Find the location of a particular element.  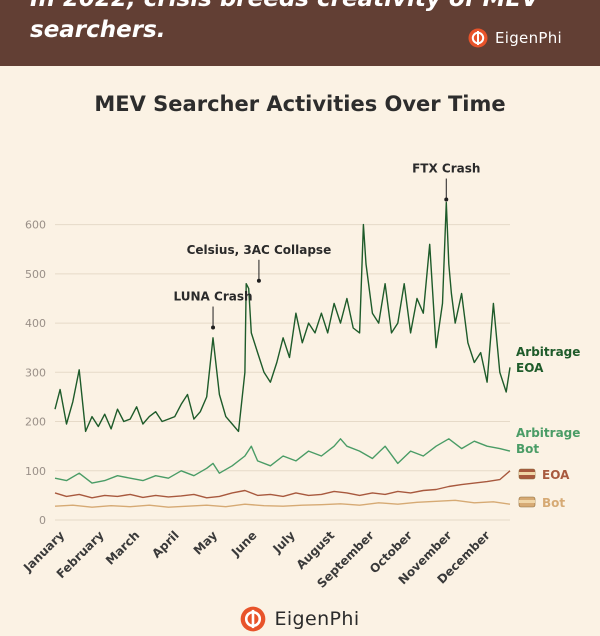

footer-brand: EigenPhi is located at coordinates (300, 619).